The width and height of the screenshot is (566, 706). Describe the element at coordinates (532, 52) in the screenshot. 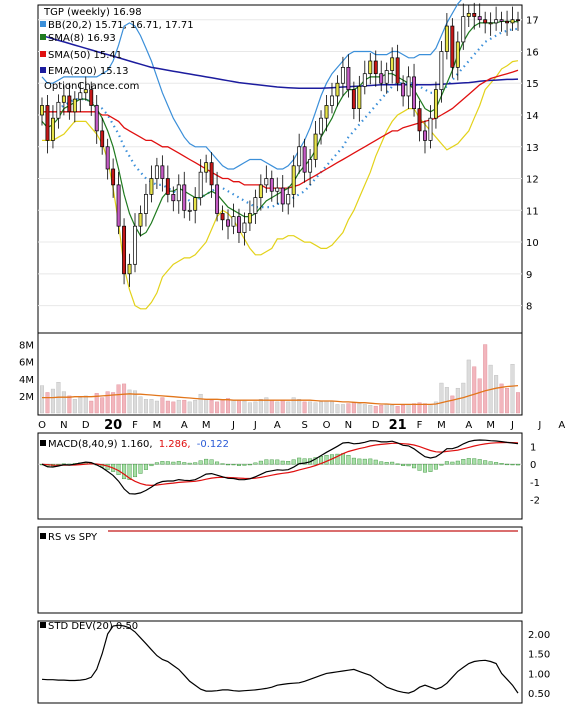

I see `price-y-tick: 16` at that location.